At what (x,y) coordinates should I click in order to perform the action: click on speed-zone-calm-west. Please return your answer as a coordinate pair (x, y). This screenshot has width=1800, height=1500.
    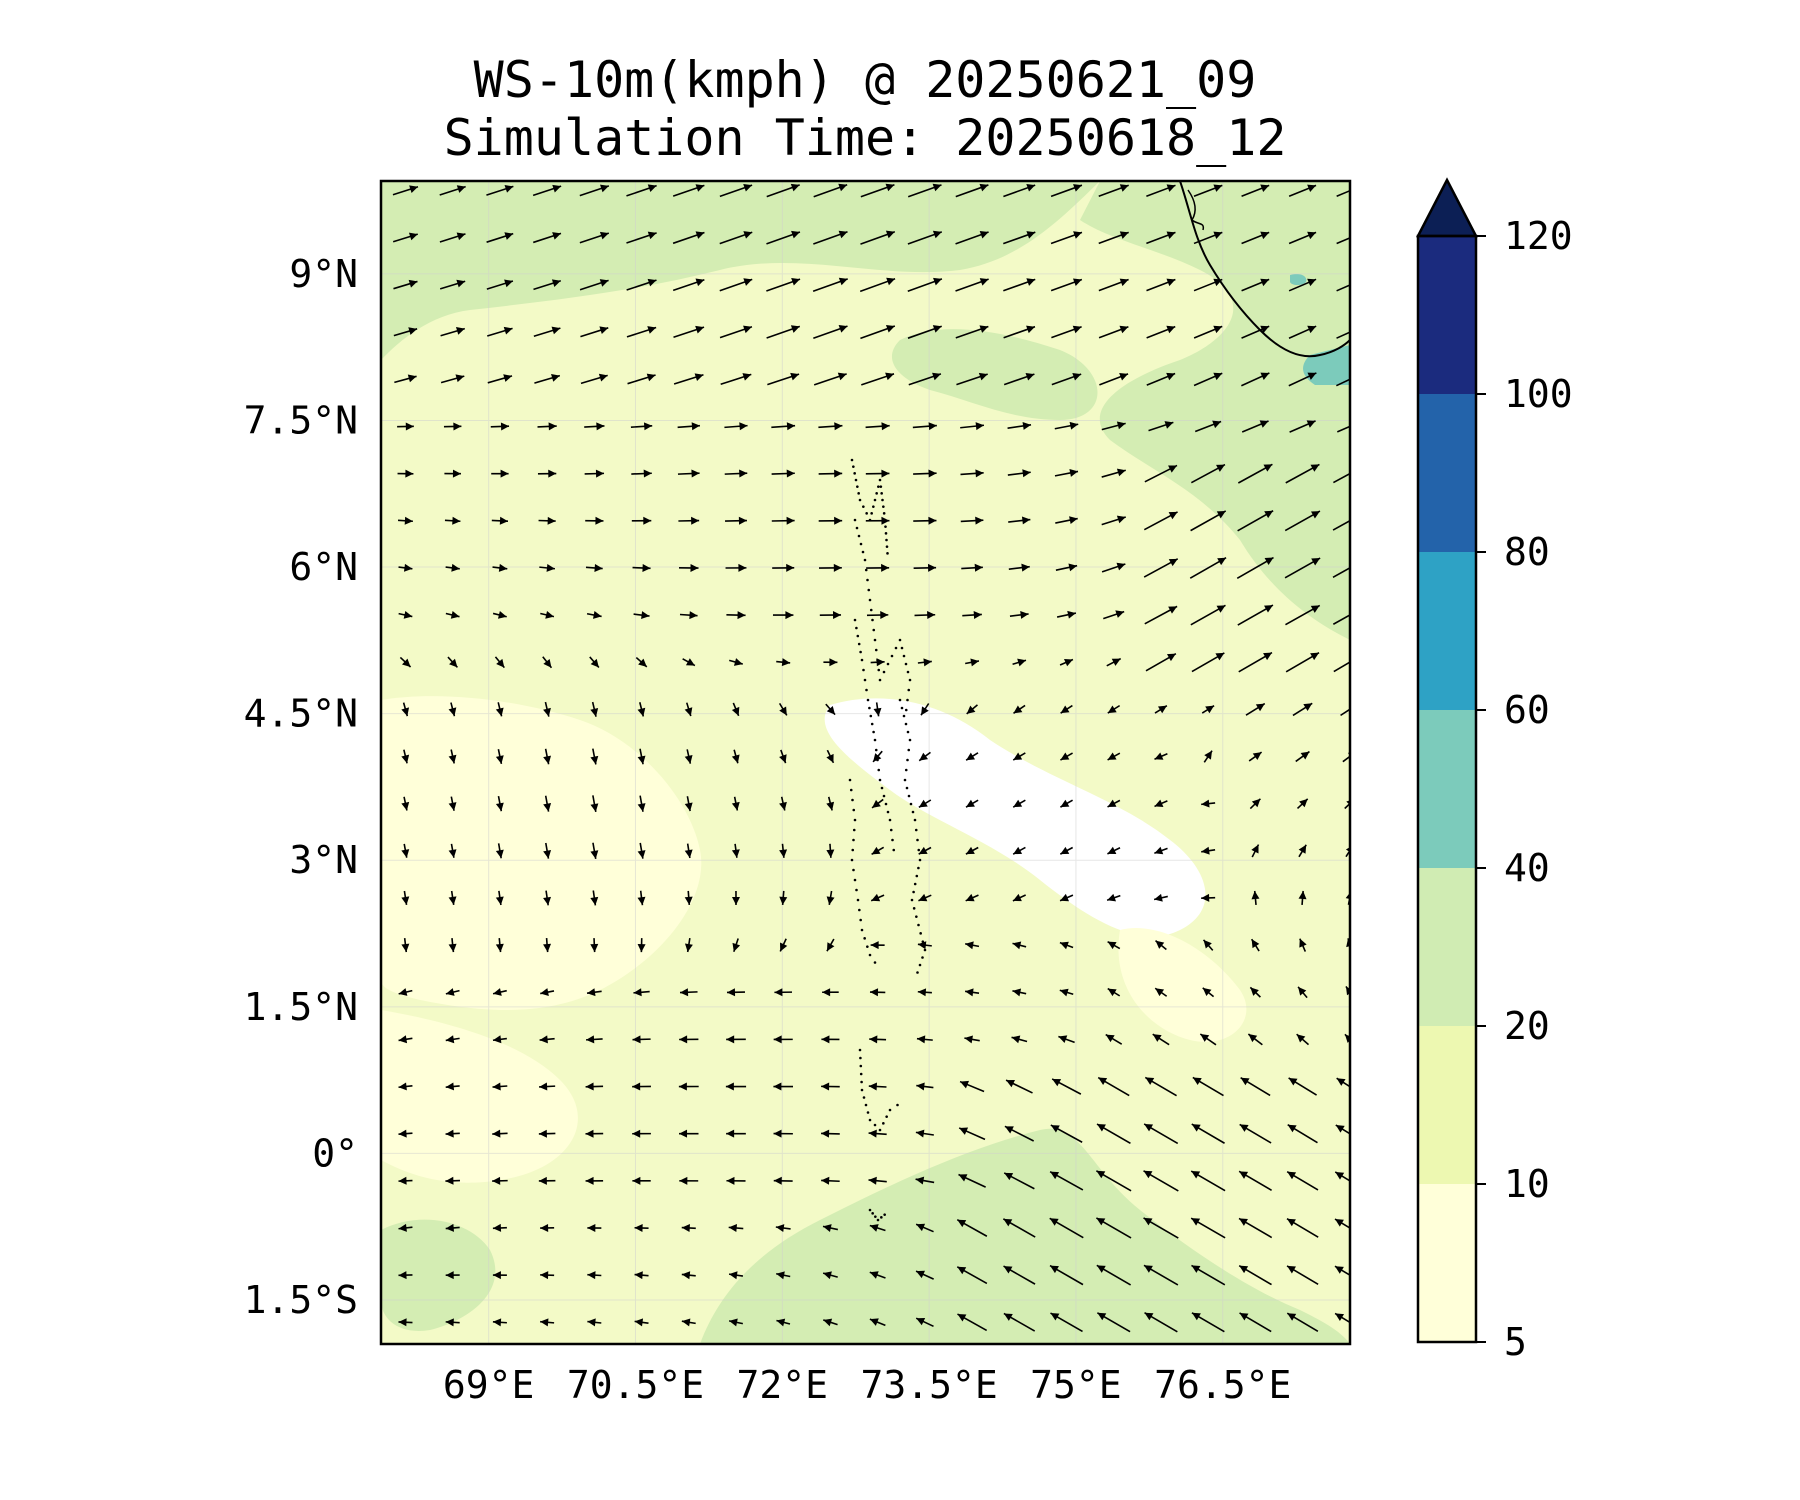
    Looking at the image, I should click on (541, 853).